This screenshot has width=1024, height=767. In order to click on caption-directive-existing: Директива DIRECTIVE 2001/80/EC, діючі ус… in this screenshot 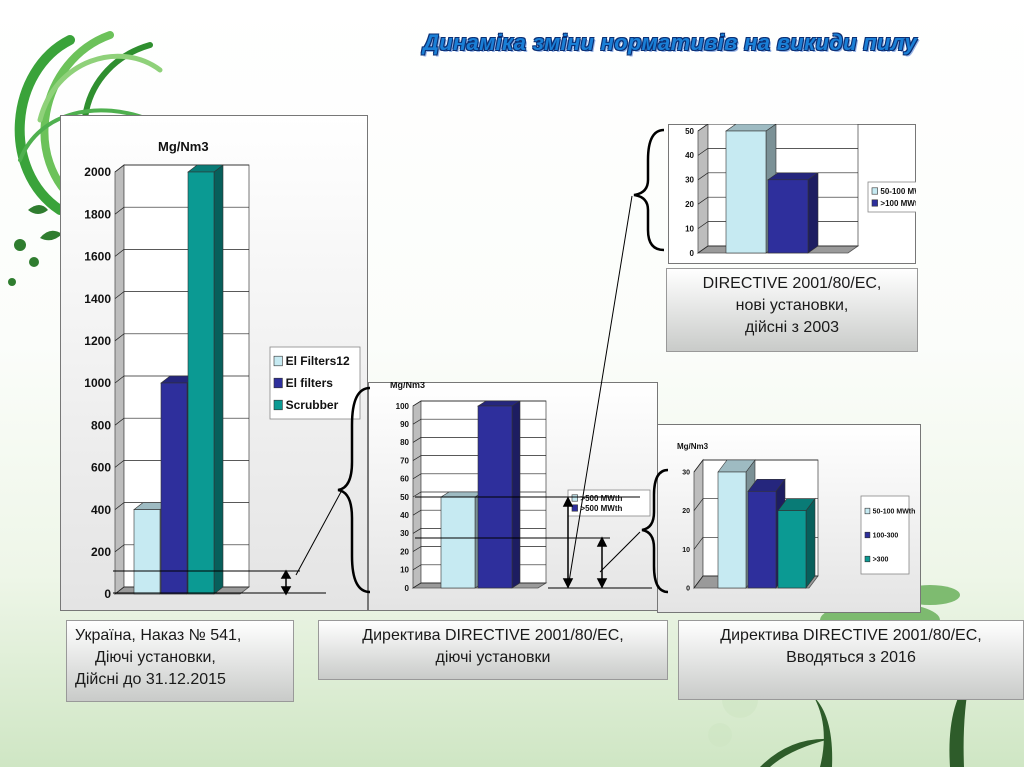, I will do `click(493, 650)`.